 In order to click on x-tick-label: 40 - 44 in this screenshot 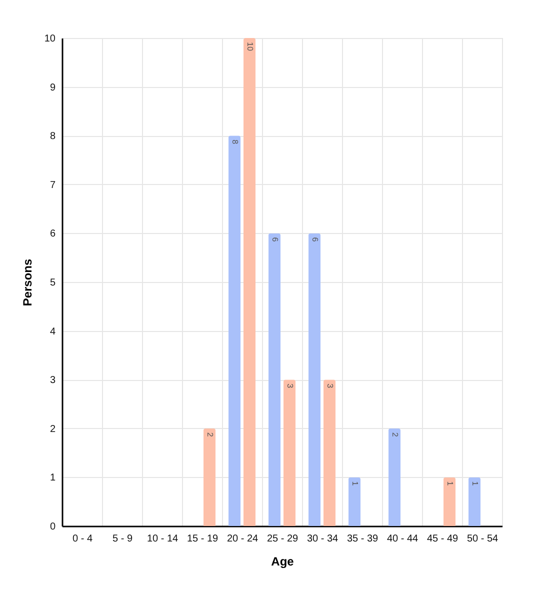, I will do `click(402, 539)`.